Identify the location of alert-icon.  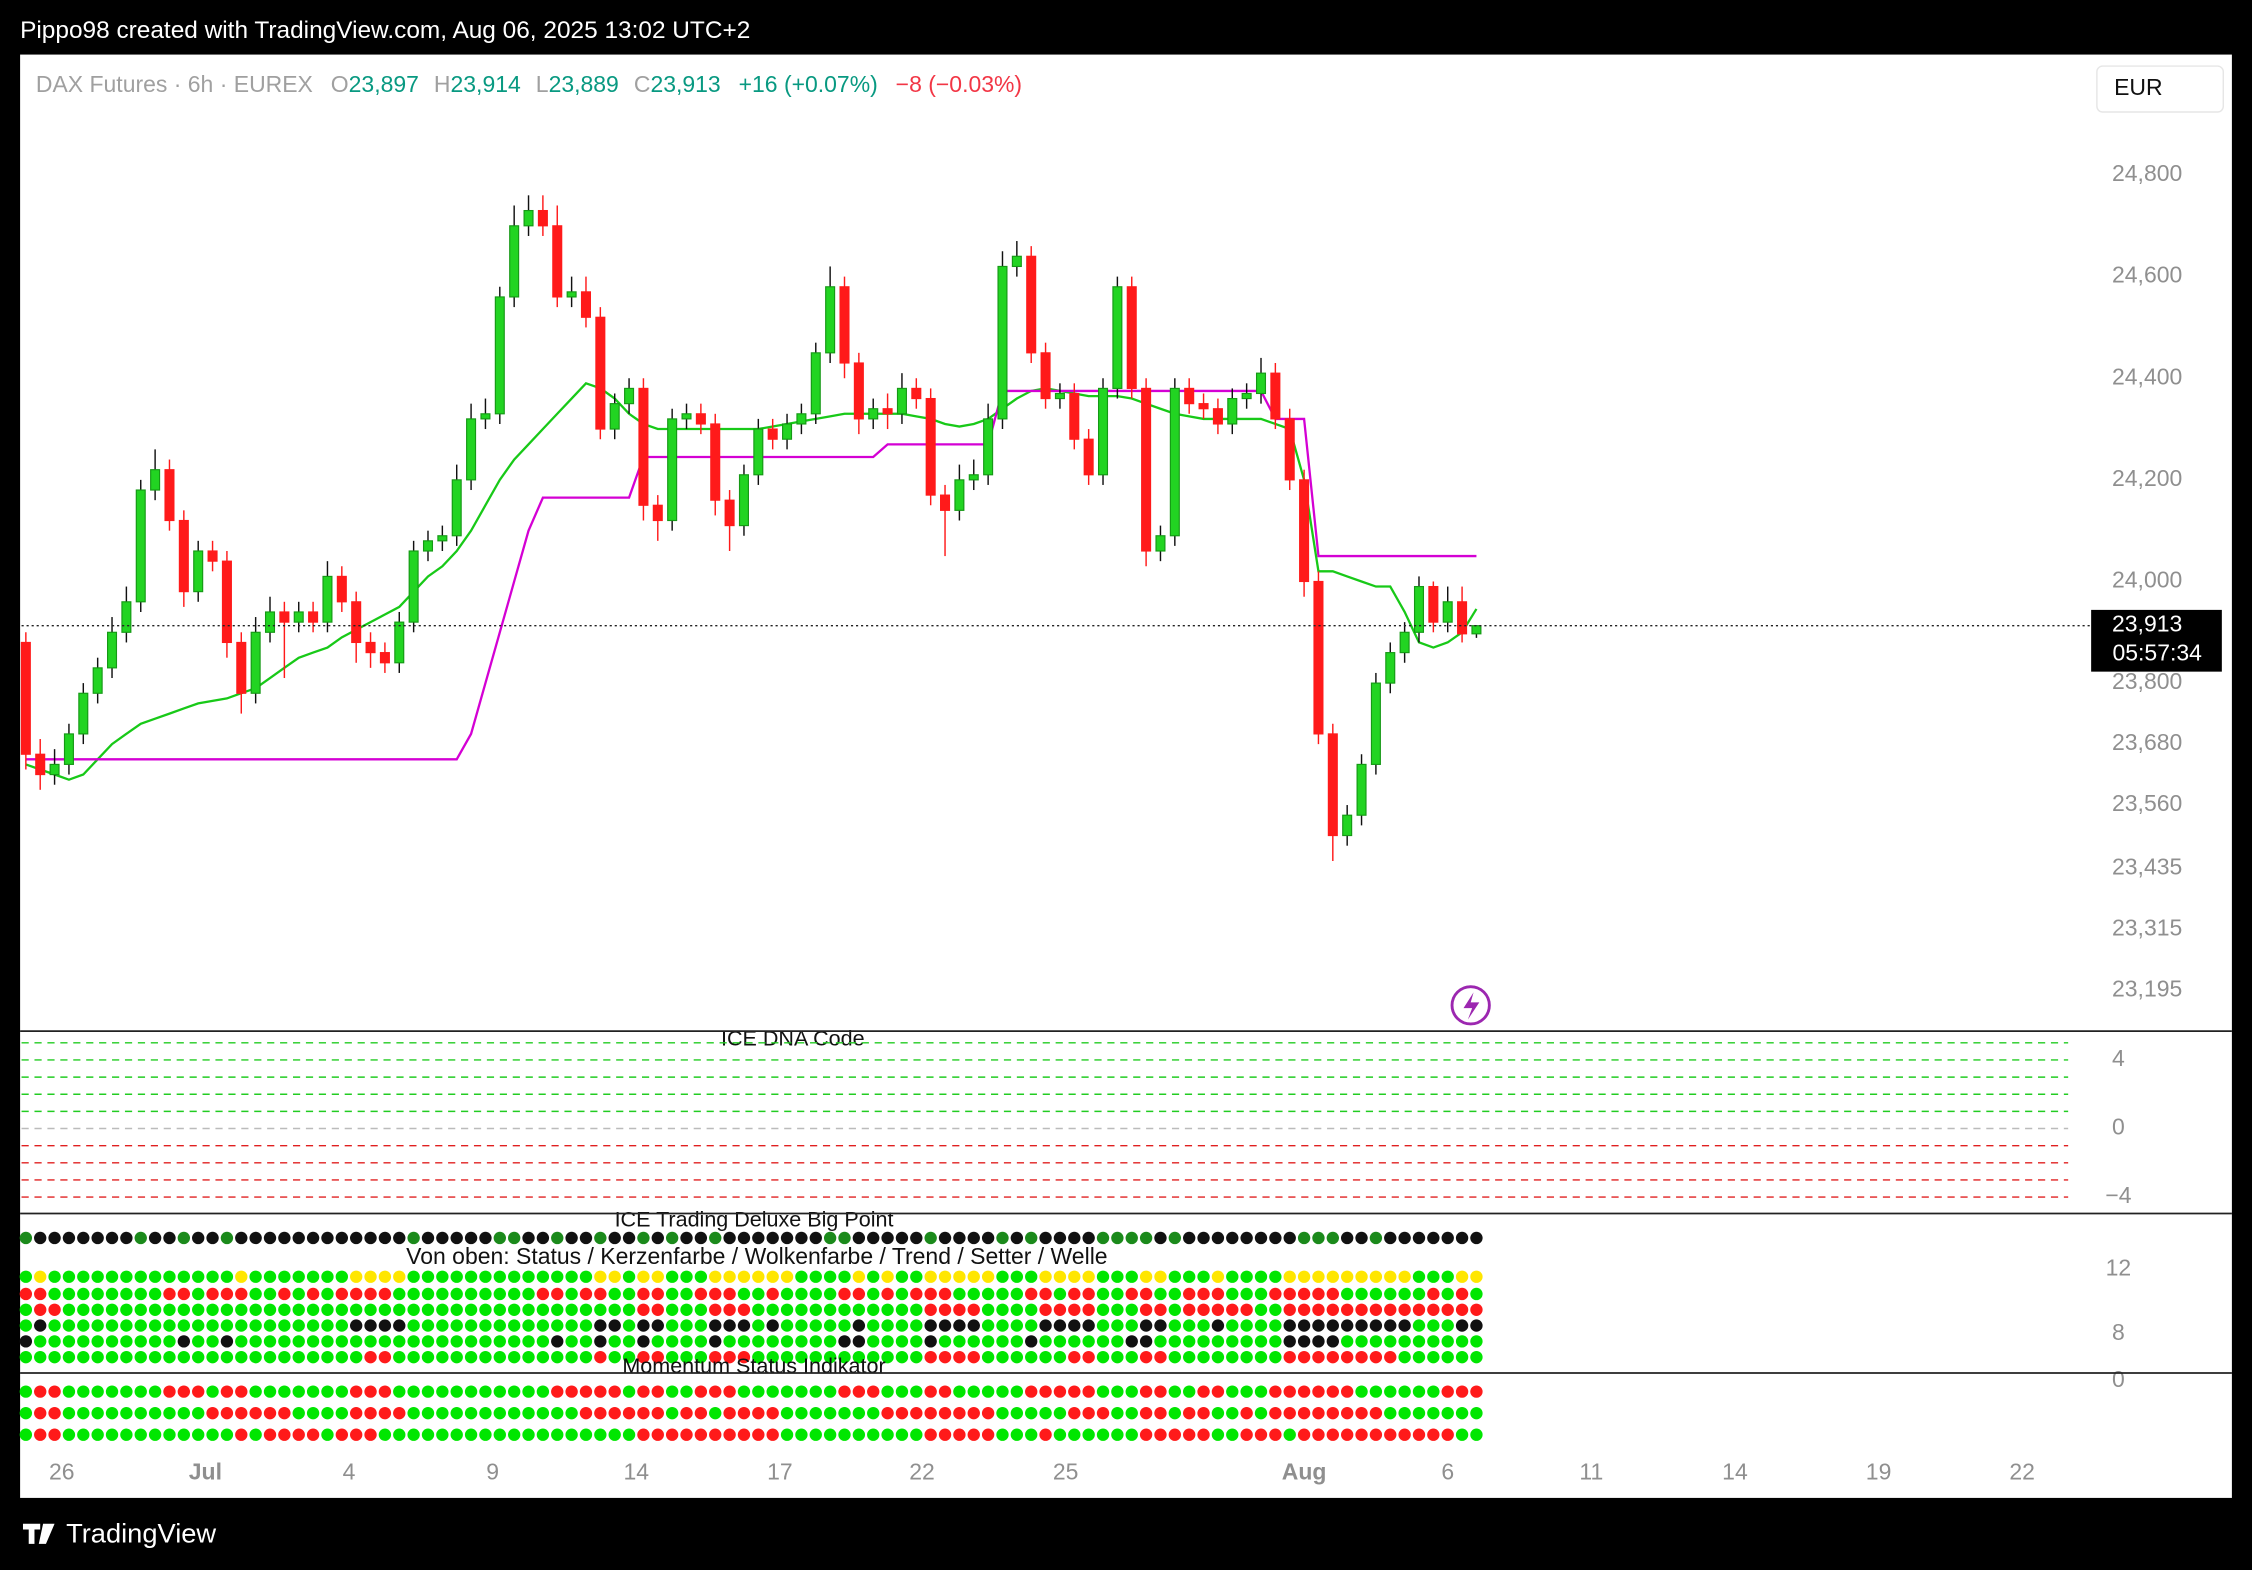
(1470, 1005).